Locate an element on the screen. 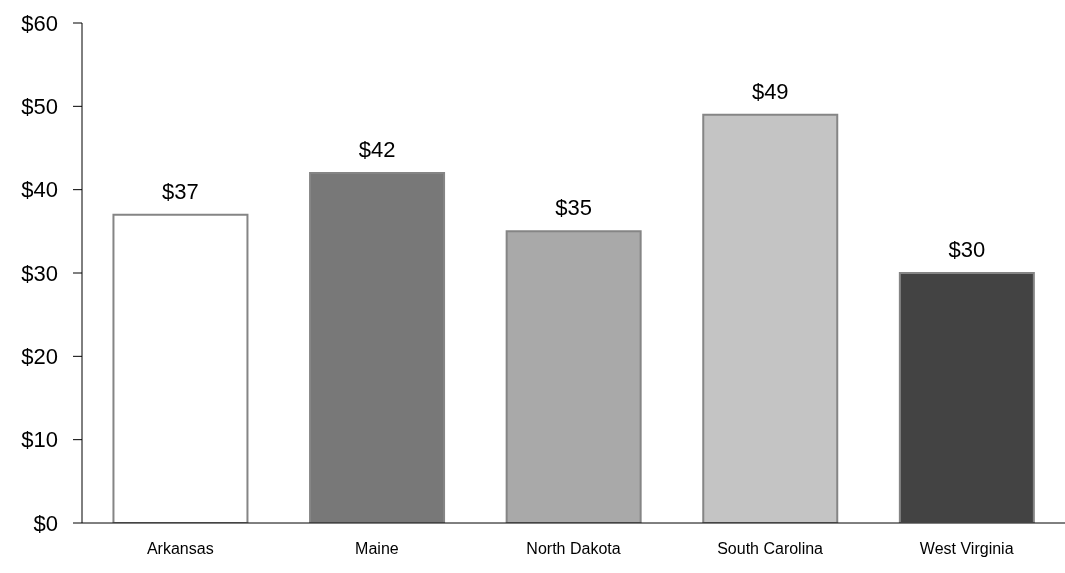 The width and height of the screenshot is (1065, 573). x-tick-label: South Carolina is located at coordinates (770, 549).